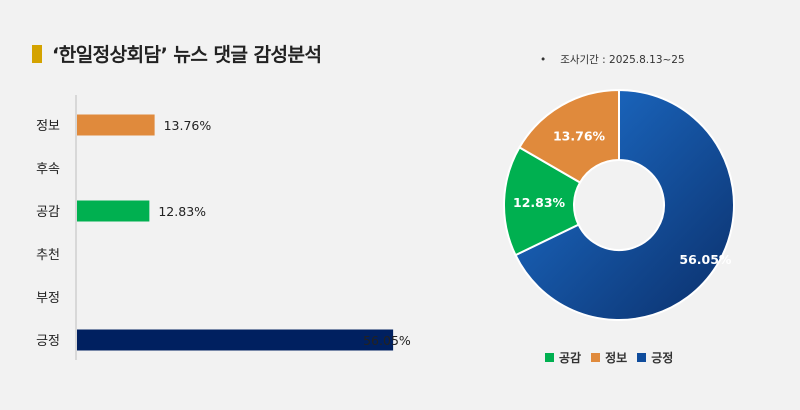 This screenshot has height=410, width=800. What do you see at coordinates (48, 212) in the screenshot?
I see `y-tick-label: 공감` at bounding box center [48, 212].